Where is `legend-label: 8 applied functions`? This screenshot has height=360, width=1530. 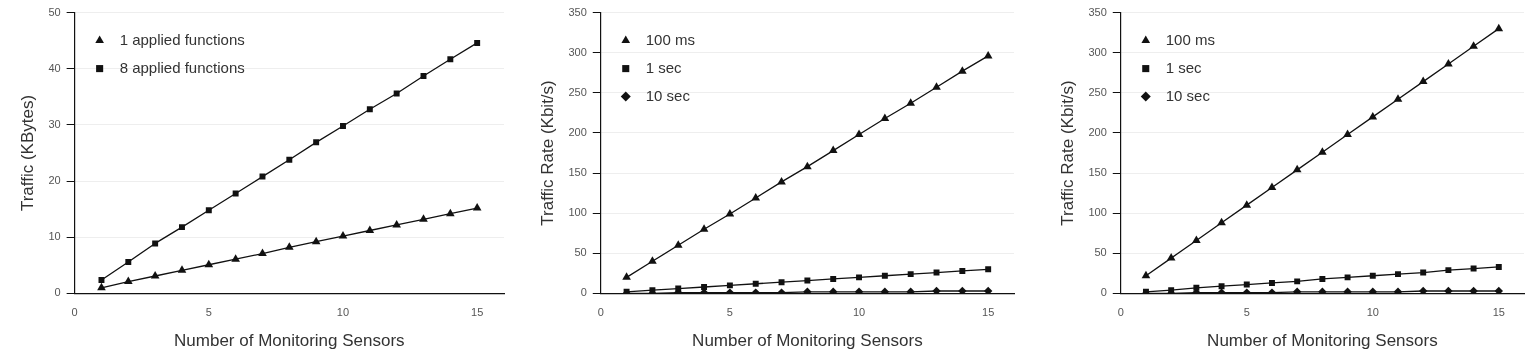
legend-label: 8 applied functions is located at coordinates (182, 67).